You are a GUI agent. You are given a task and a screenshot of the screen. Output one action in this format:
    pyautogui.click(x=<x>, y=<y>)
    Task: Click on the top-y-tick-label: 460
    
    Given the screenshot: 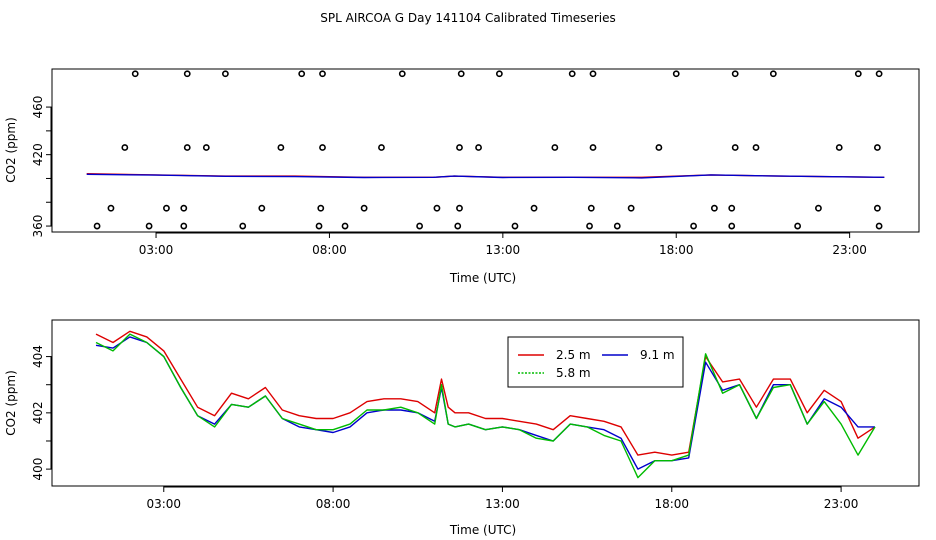 What is the action you would take?
    pyautogui.click(x=38, y=107)
    